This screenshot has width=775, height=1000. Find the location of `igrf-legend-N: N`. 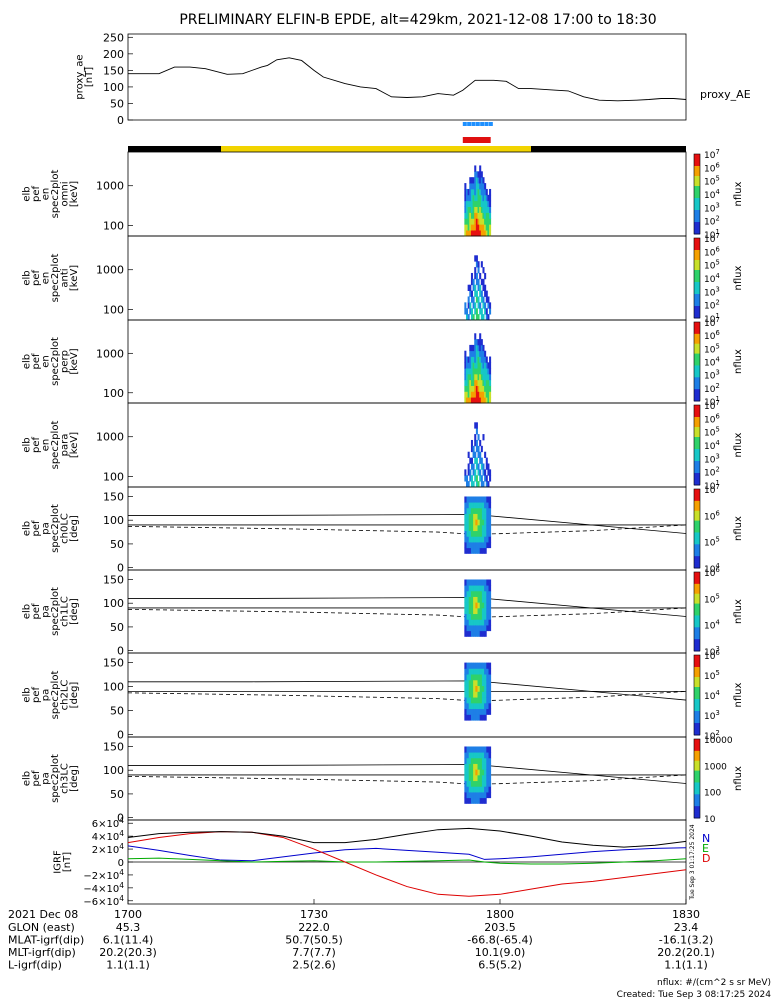

igrf-legend-N: N is located at coordinates (706, 838).